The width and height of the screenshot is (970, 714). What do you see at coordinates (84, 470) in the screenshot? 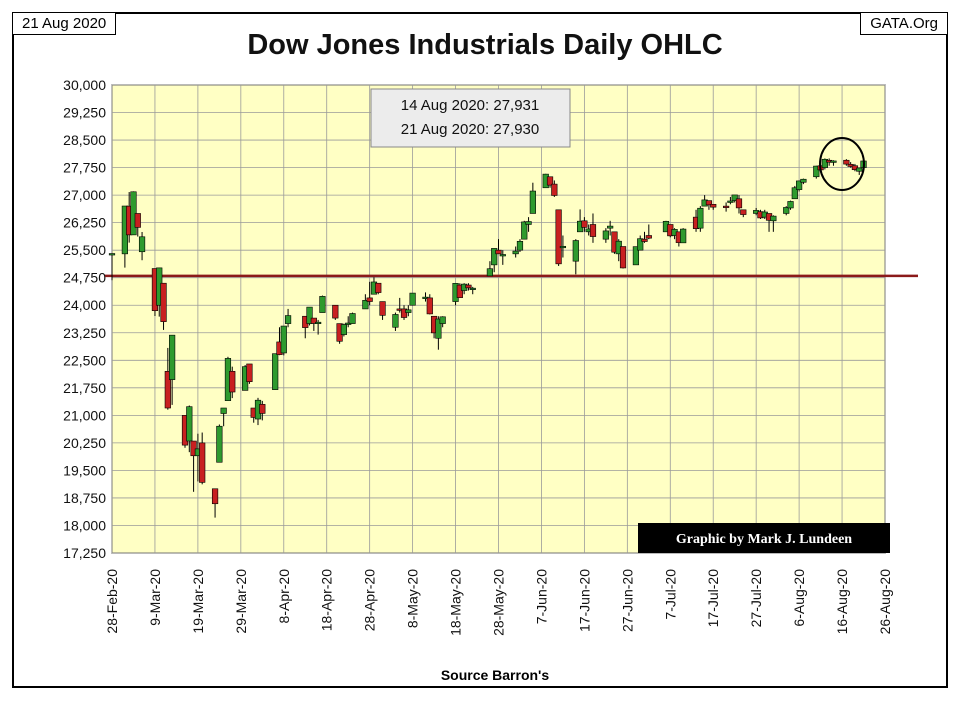
I see `y-tick-label: 19,500` at bounding box center [84, 470].